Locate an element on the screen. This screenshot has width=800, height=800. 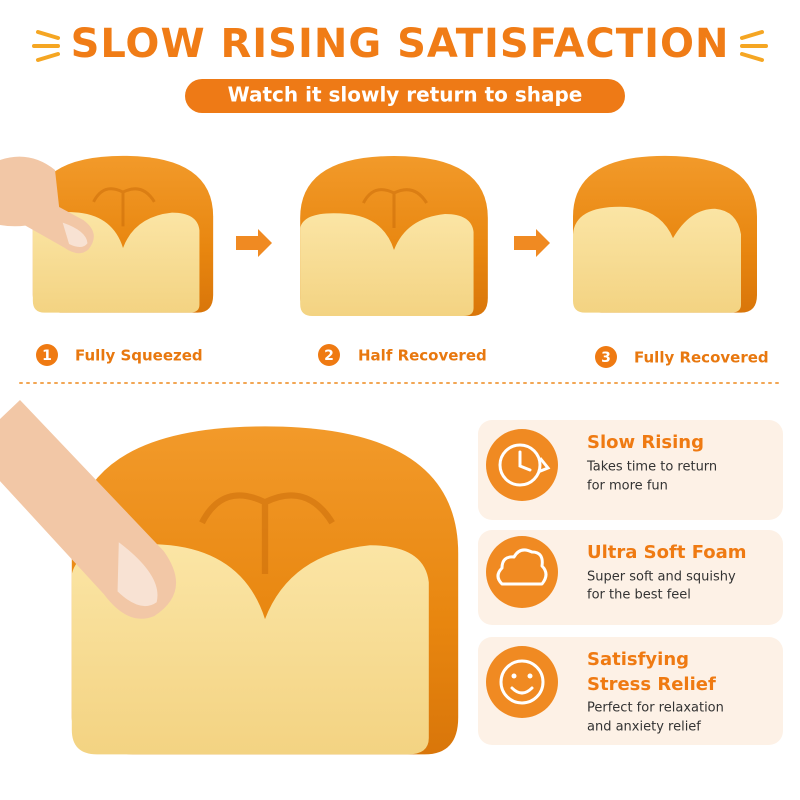
title: SLOW RISING SATISFACTION is located at coordinates (400, 44).